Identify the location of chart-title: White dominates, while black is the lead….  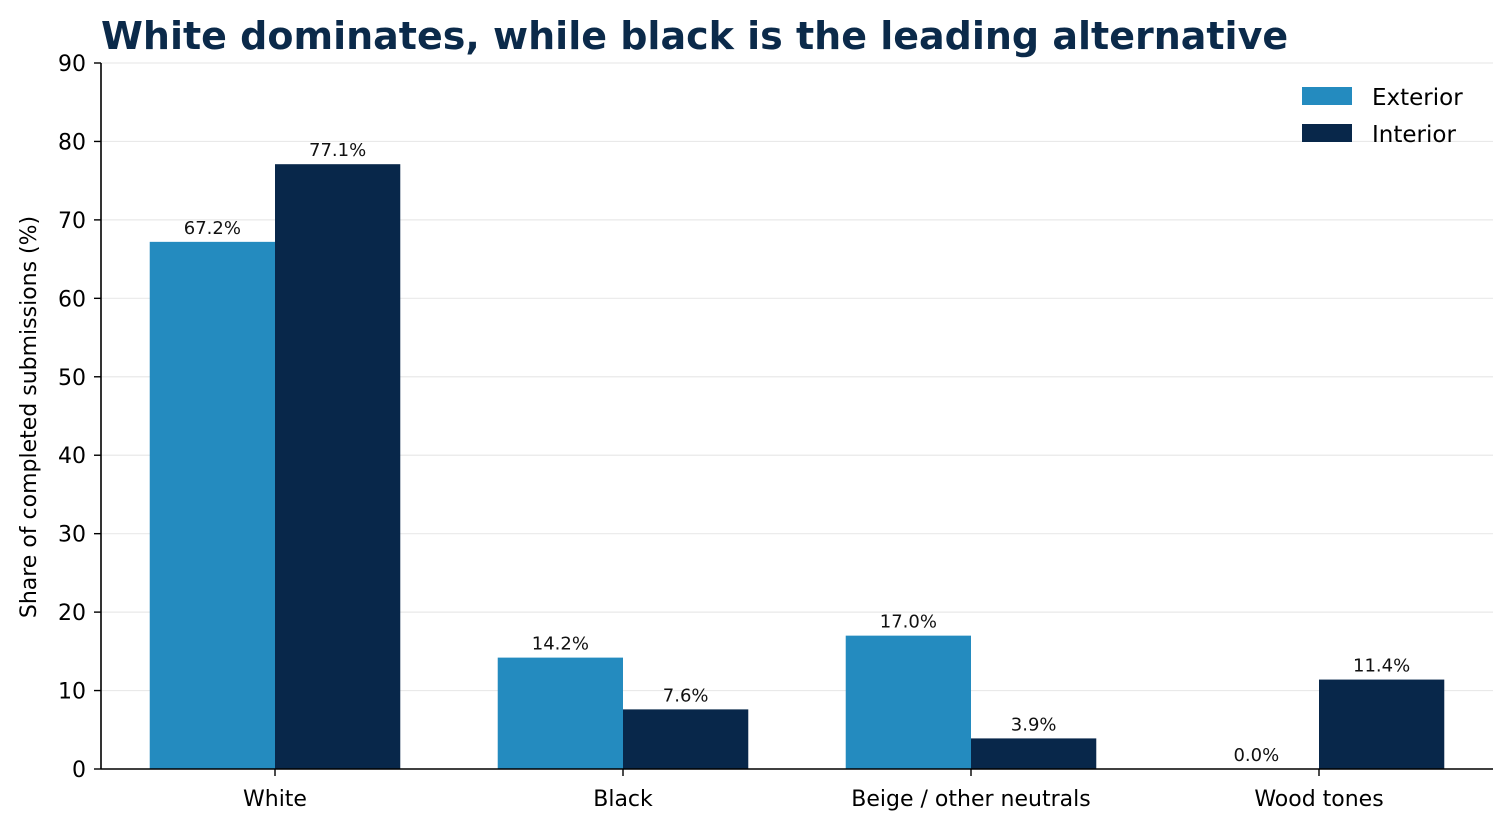
(694, 36).